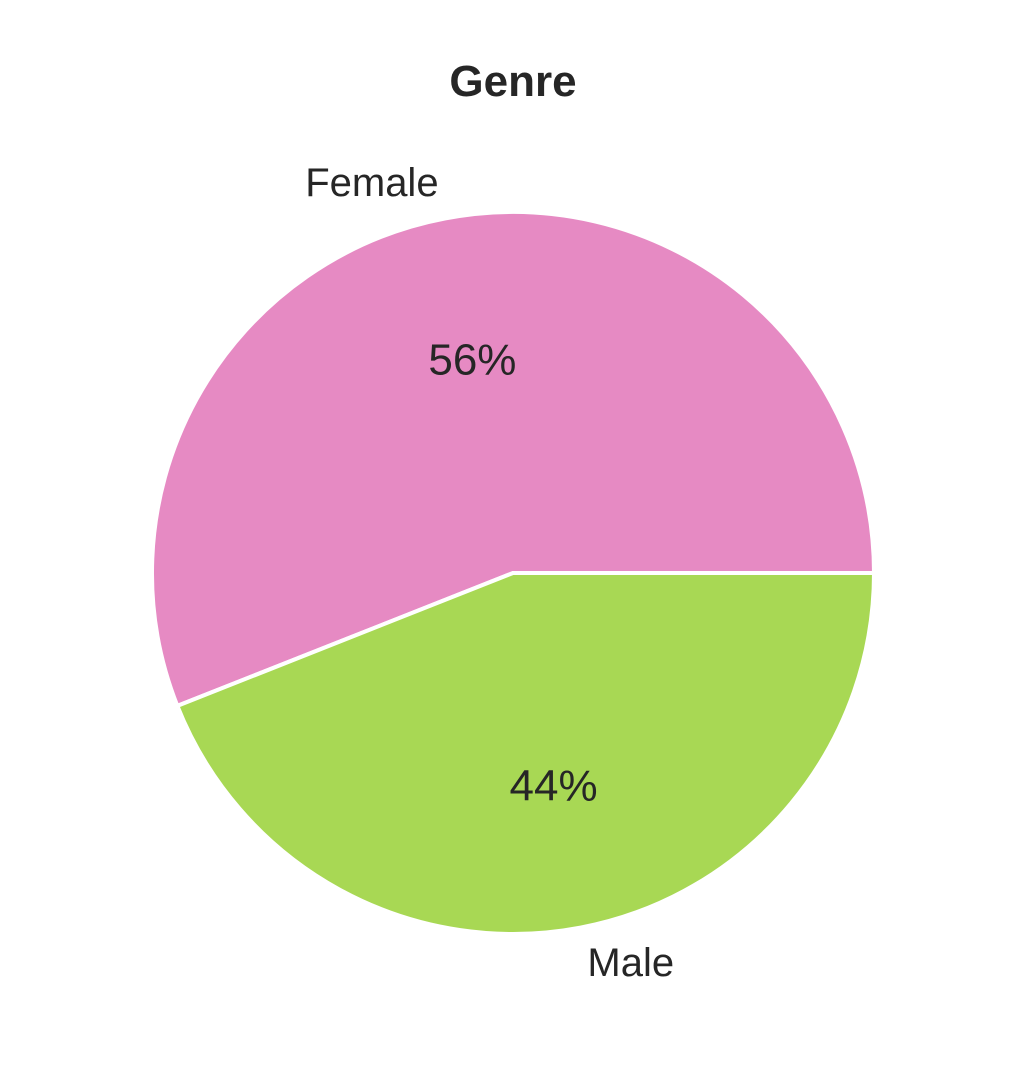 The height and width of the screenshot is (1087, 1026). I want to click on percent-label-female: 56%, so click(472, 360).